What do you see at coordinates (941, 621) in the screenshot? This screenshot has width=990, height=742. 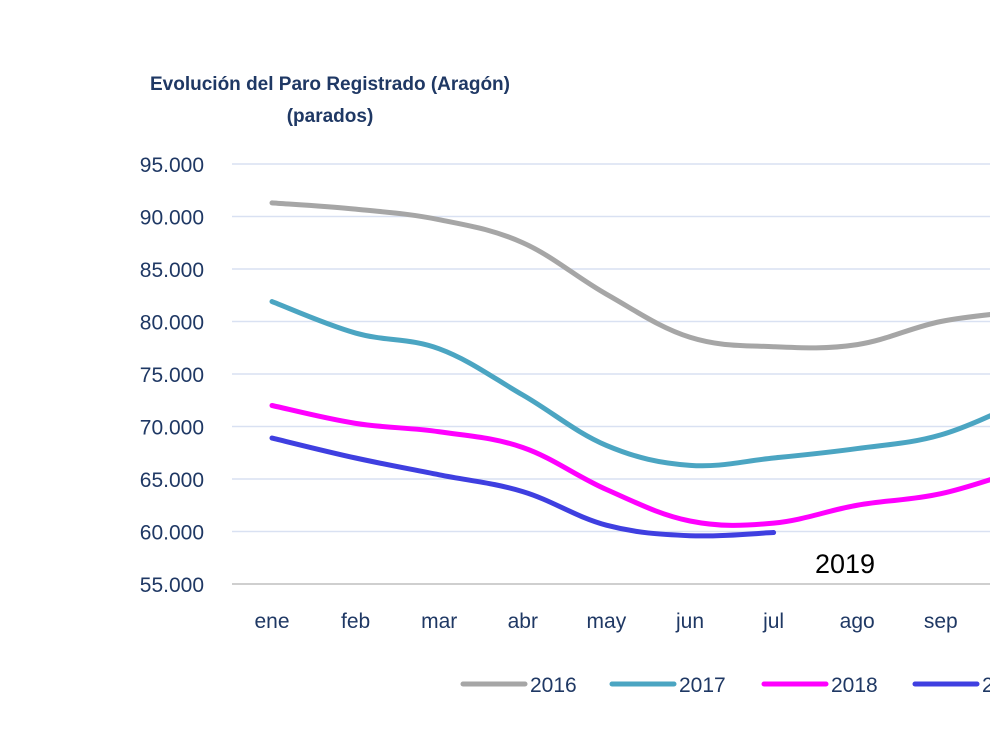 I see `x-tick-label: sep` at bounding box center [941, 621].